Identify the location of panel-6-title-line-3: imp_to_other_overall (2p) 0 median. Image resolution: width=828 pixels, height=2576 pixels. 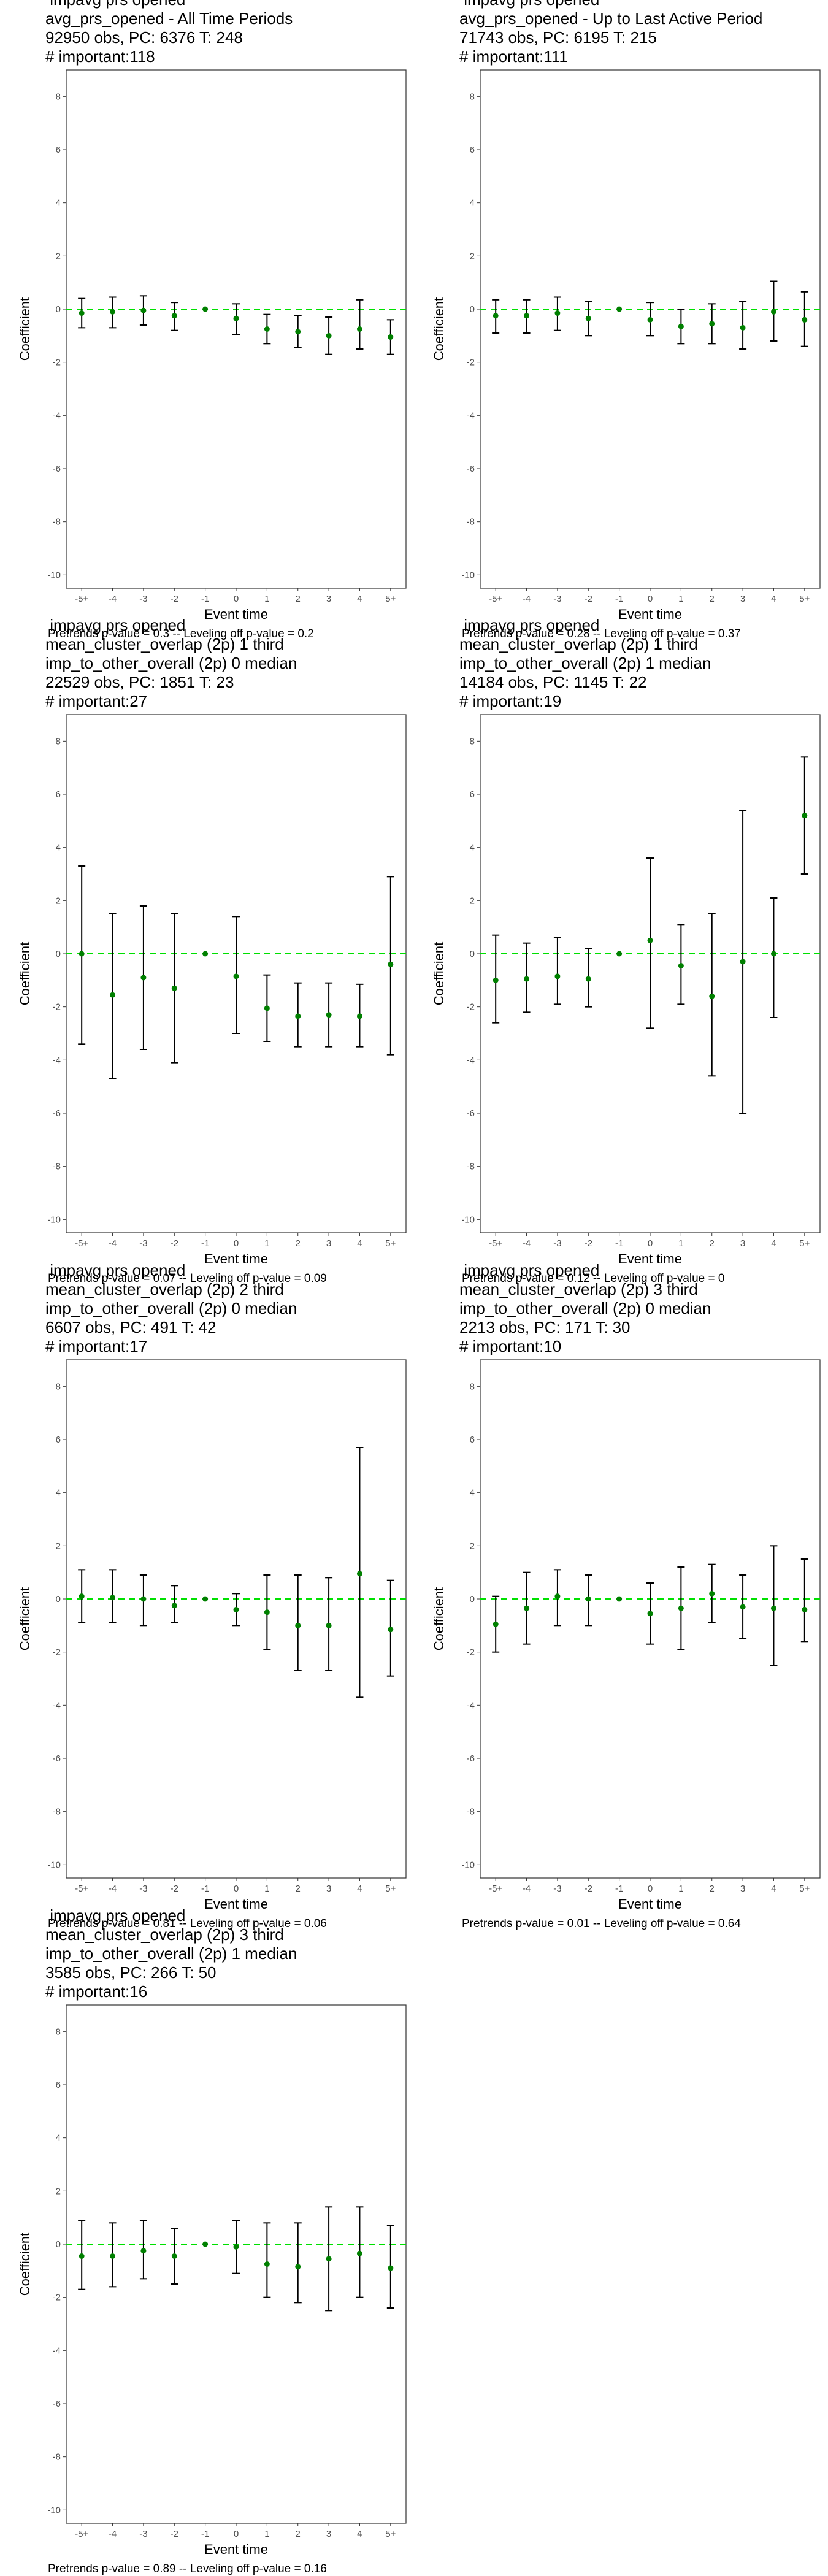
(585, 1308).